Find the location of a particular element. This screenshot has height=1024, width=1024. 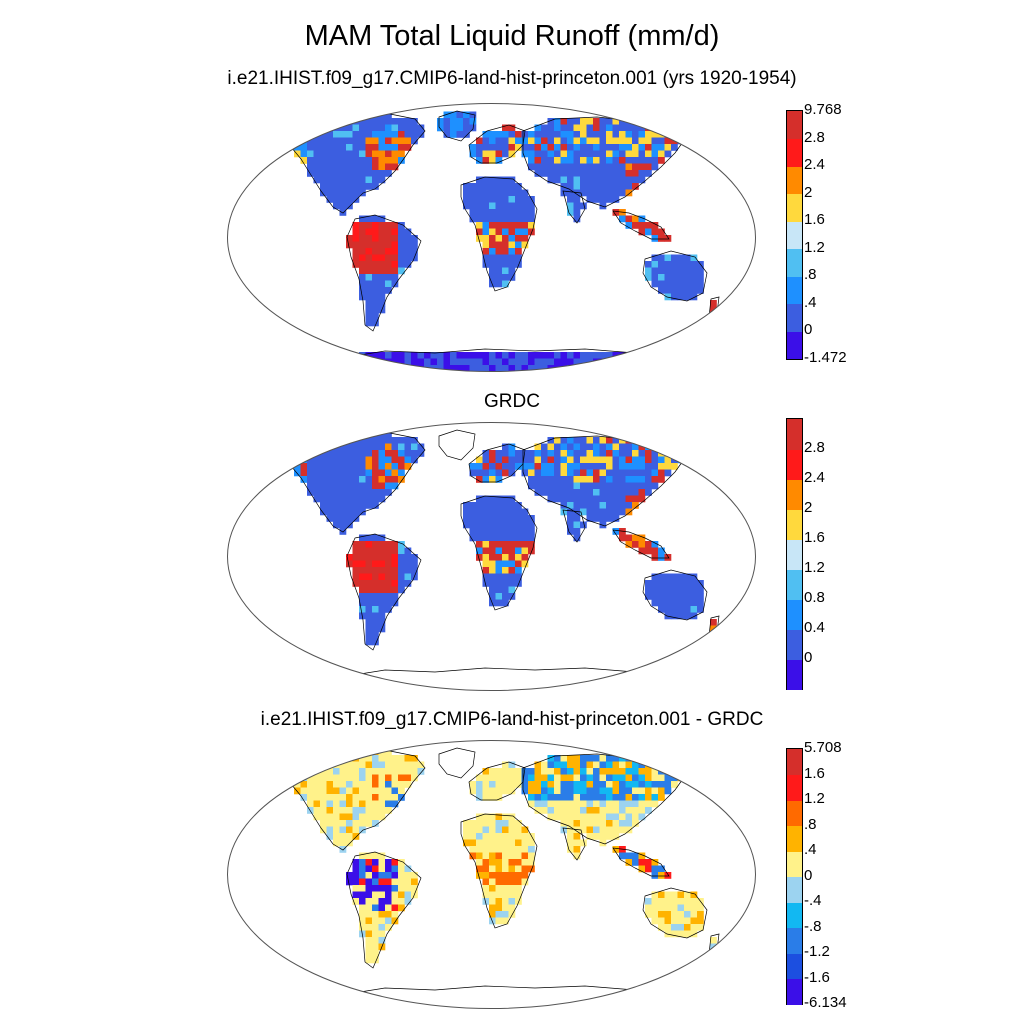

map-border is located at coordinates (491, 237).